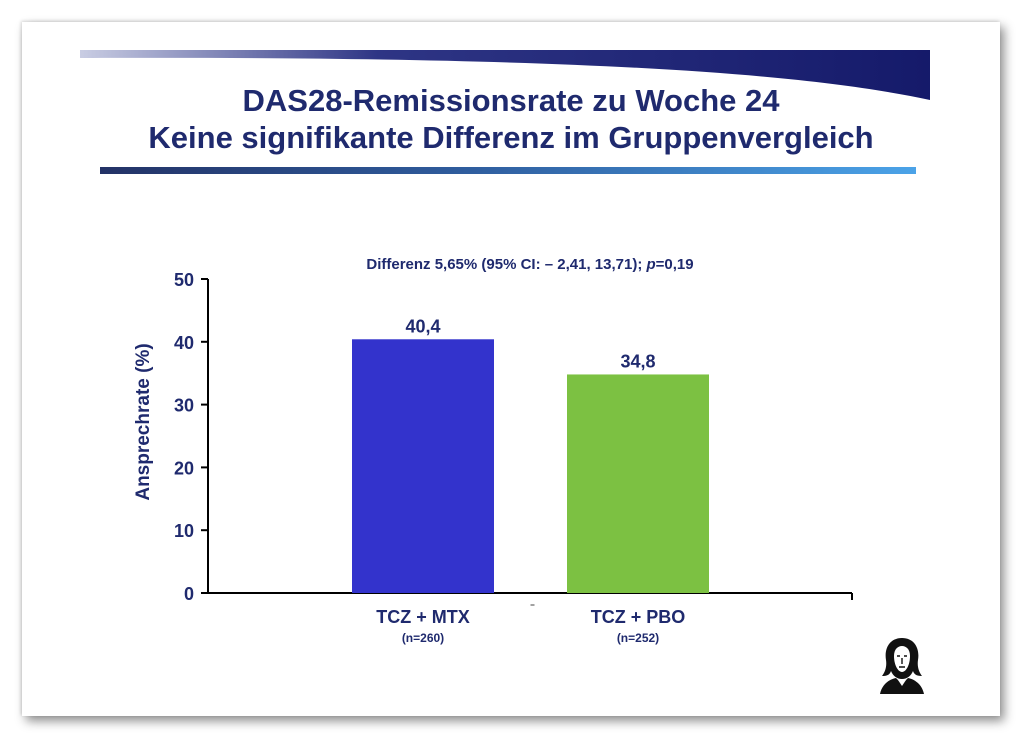 The height and width of the screenshot is (741, 1024). What do you see at coordinates (638, 617) in the screenshot?
I see `x-category-label: TCZ + PBO` at bounding box center [638, 617].